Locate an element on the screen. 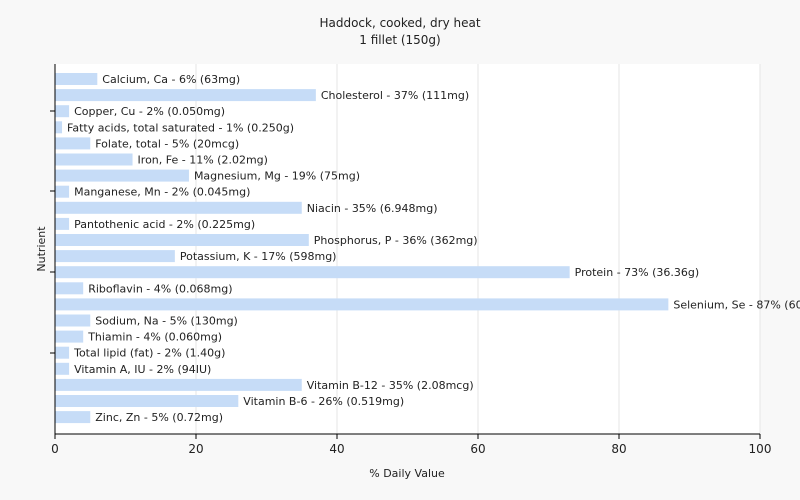 The width and height of the screenshot is (800, 500). bar-label: Zinc, Zn - 5% (0.72mg) is located at coordinates (159, 417).